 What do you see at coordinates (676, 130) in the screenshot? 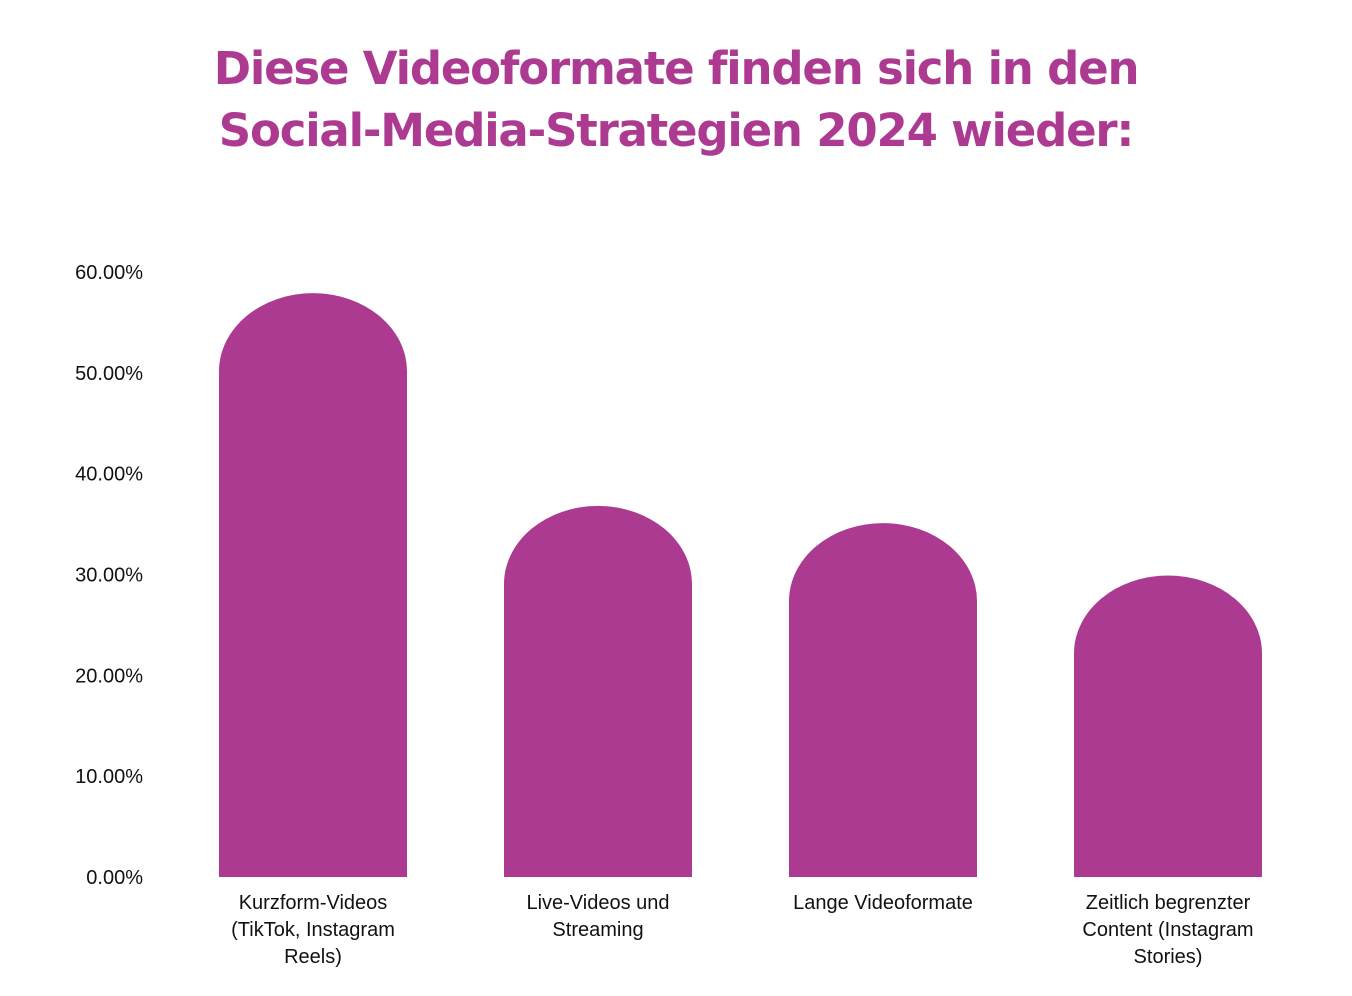
I see `chart-title-line-2: Social-Media-Strategien 2024 wieder:` at bounding box center [676, 130].